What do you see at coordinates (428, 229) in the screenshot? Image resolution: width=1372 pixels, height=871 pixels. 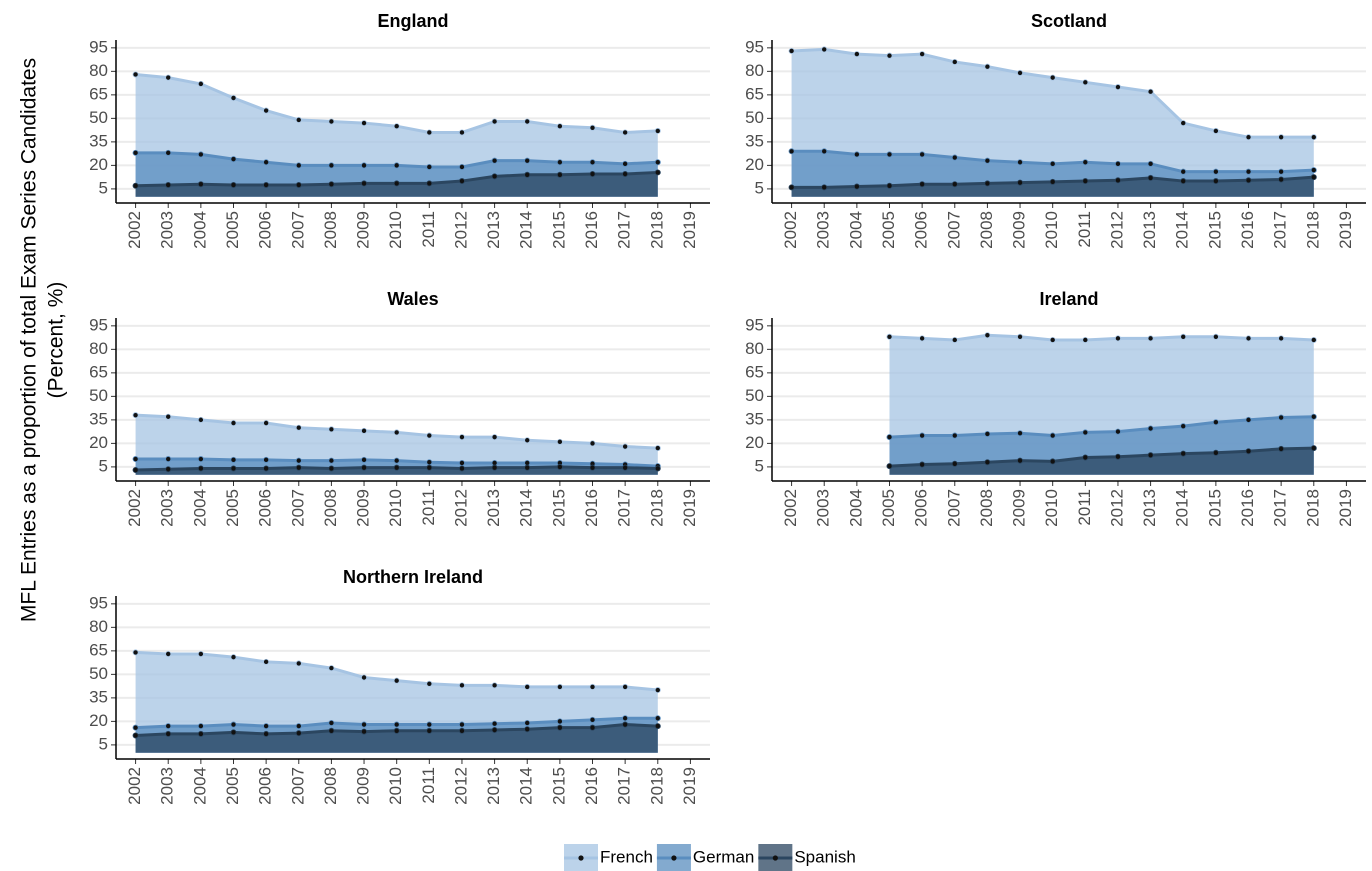 I see `x-tick-label: 2011` at bounding box center [428, 229].